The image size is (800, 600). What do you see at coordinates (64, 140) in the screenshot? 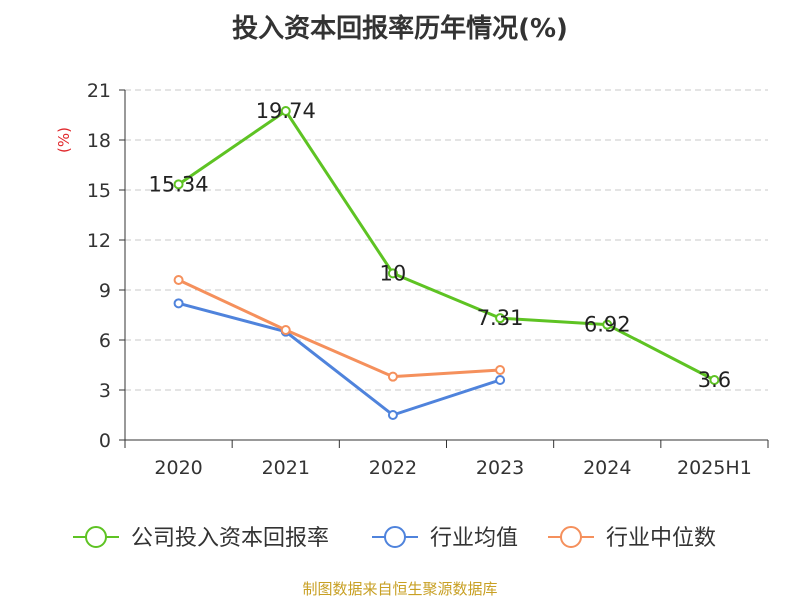
I see `y-axis-label: (%)` at bounding box center [64, 140].